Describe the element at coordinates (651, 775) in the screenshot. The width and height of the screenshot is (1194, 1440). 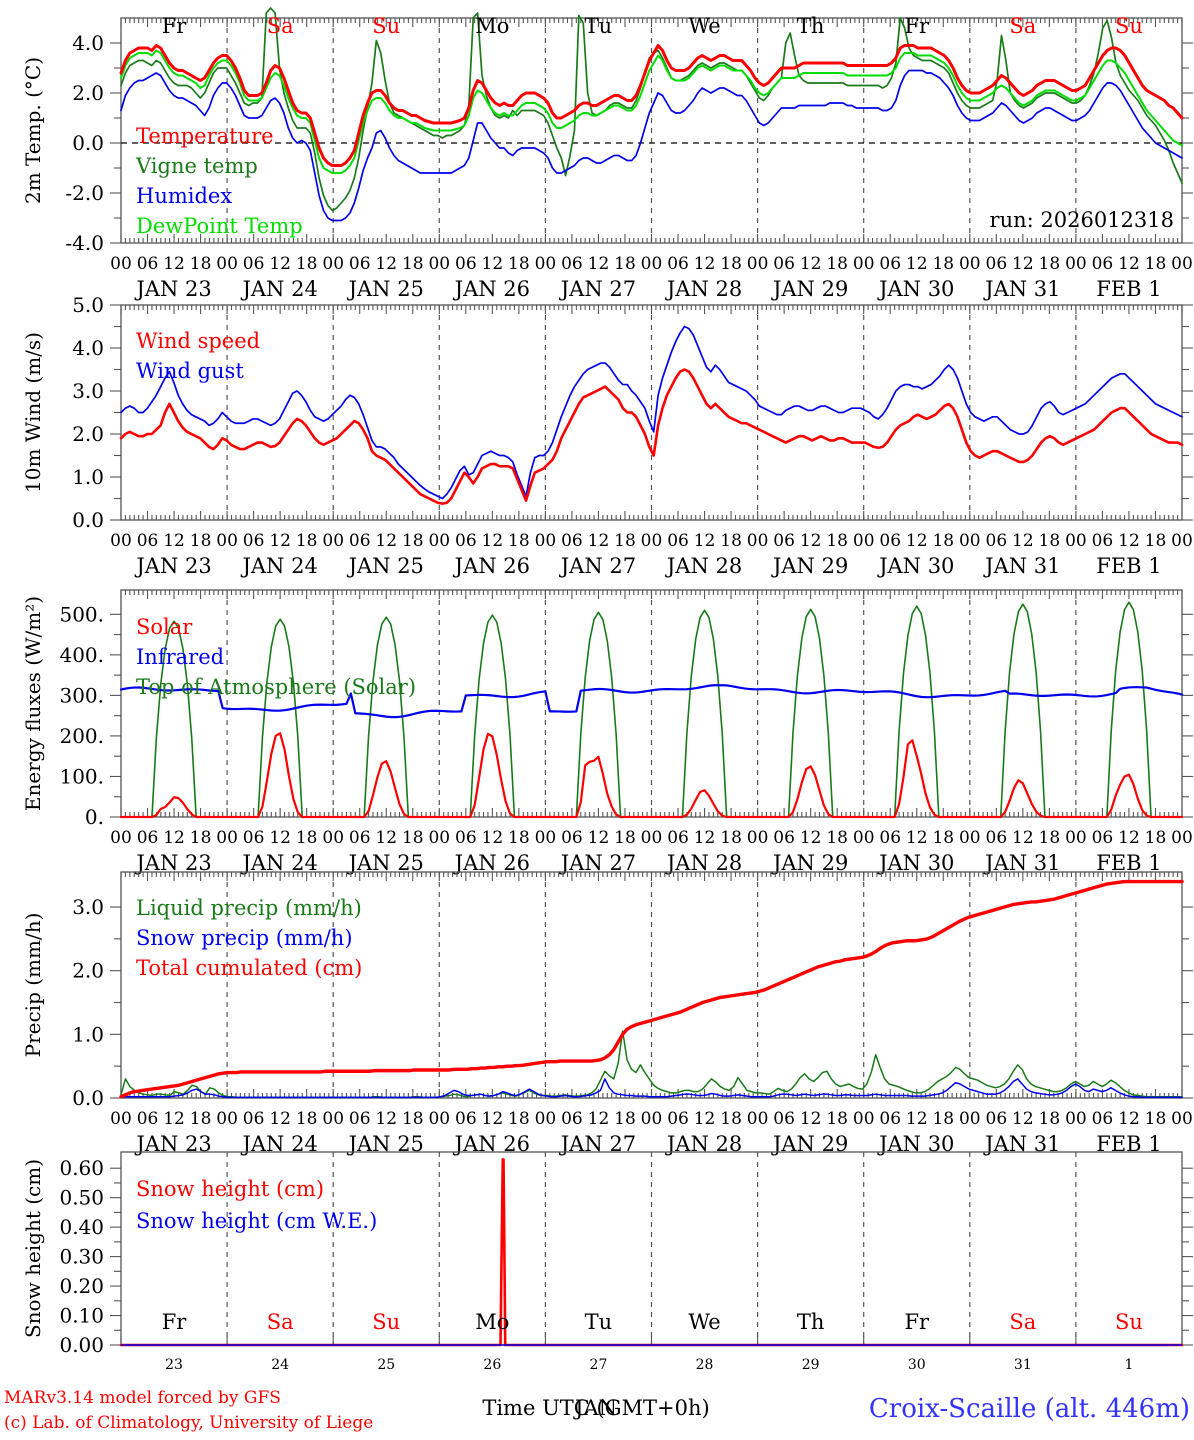
I see `series-solar` at that location.